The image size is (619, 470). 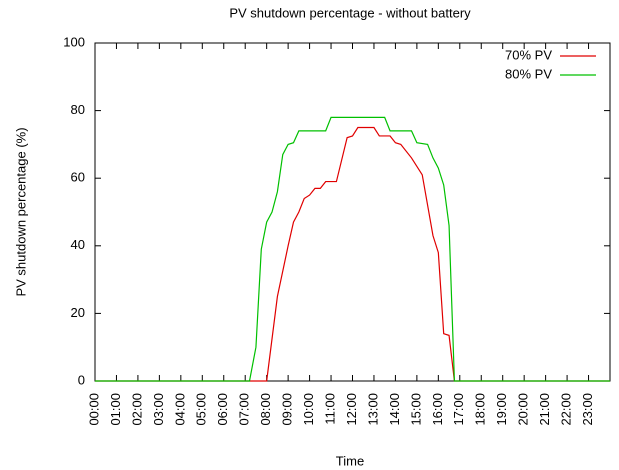 What do you see at coordinates (201, 409) in the screenshot?
I see `x-tick-label: 05:00` at bounding box center [201, 409].